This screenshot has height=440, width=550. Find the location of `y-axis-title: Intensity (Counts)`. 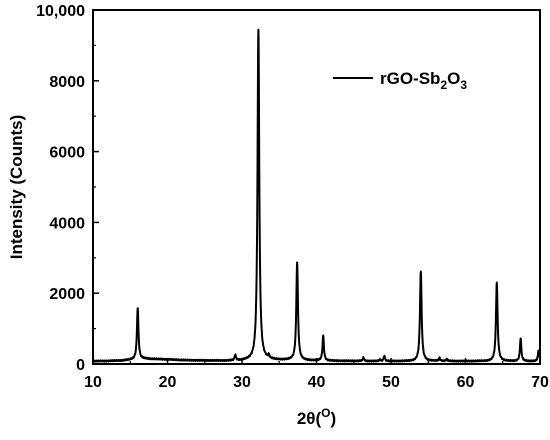

y-axis-title: Intensity (Counts) is located at coordinates (16, 187).